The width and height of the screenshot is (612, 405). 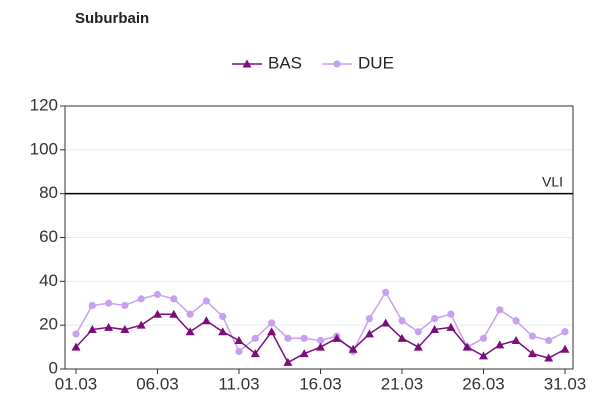 What do you see at coordinates (48, 192) in the screenshot?
I see `y-tick-label: 80` at bounding box center [48, 192].